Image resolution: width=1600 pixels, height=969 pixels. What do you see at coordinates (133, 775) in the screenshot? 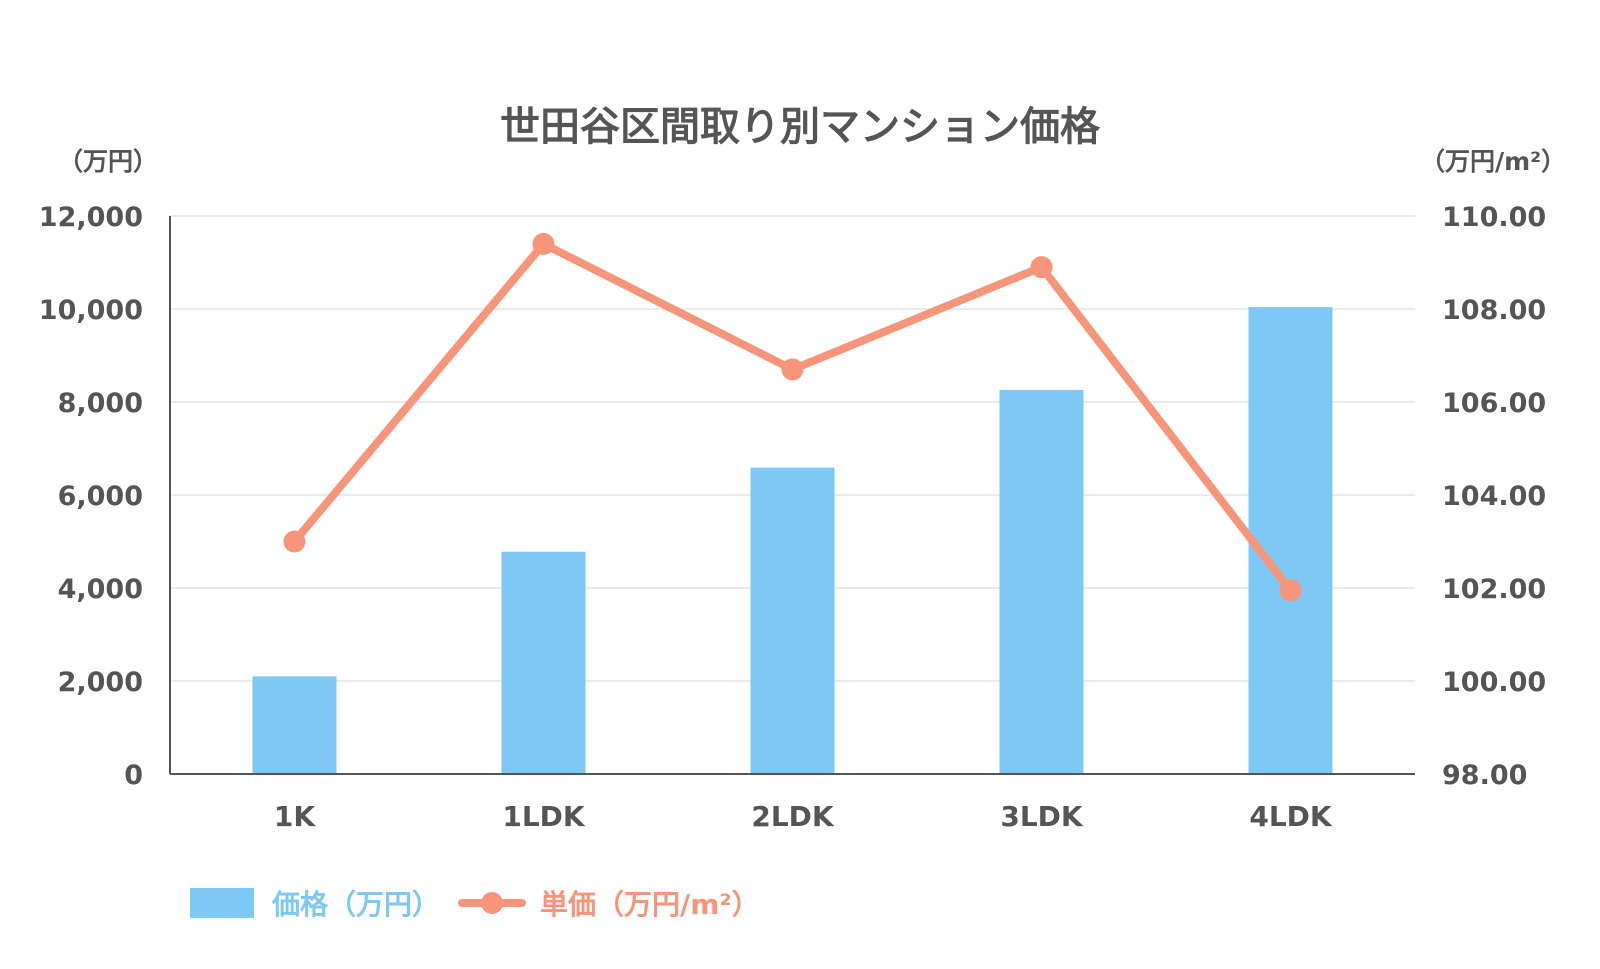
I see `left-tick-label: 0` at bounding box center [133, 775].